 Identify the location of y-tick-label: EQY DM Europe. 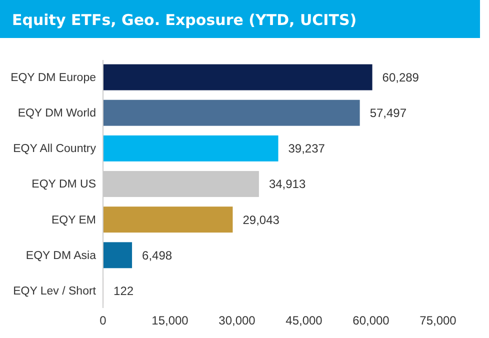
(53, 78).